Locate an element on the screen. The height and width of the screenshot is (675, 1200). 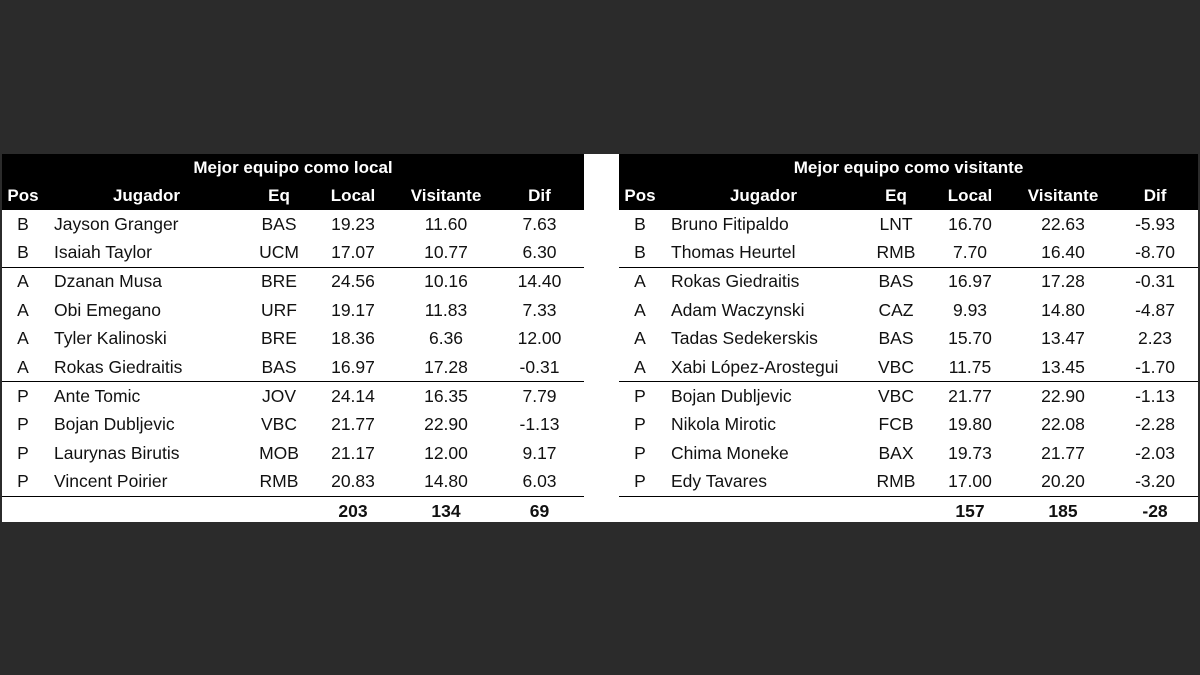
visitor-value-cell: 20.20 is located at coordinates (1063, 481).